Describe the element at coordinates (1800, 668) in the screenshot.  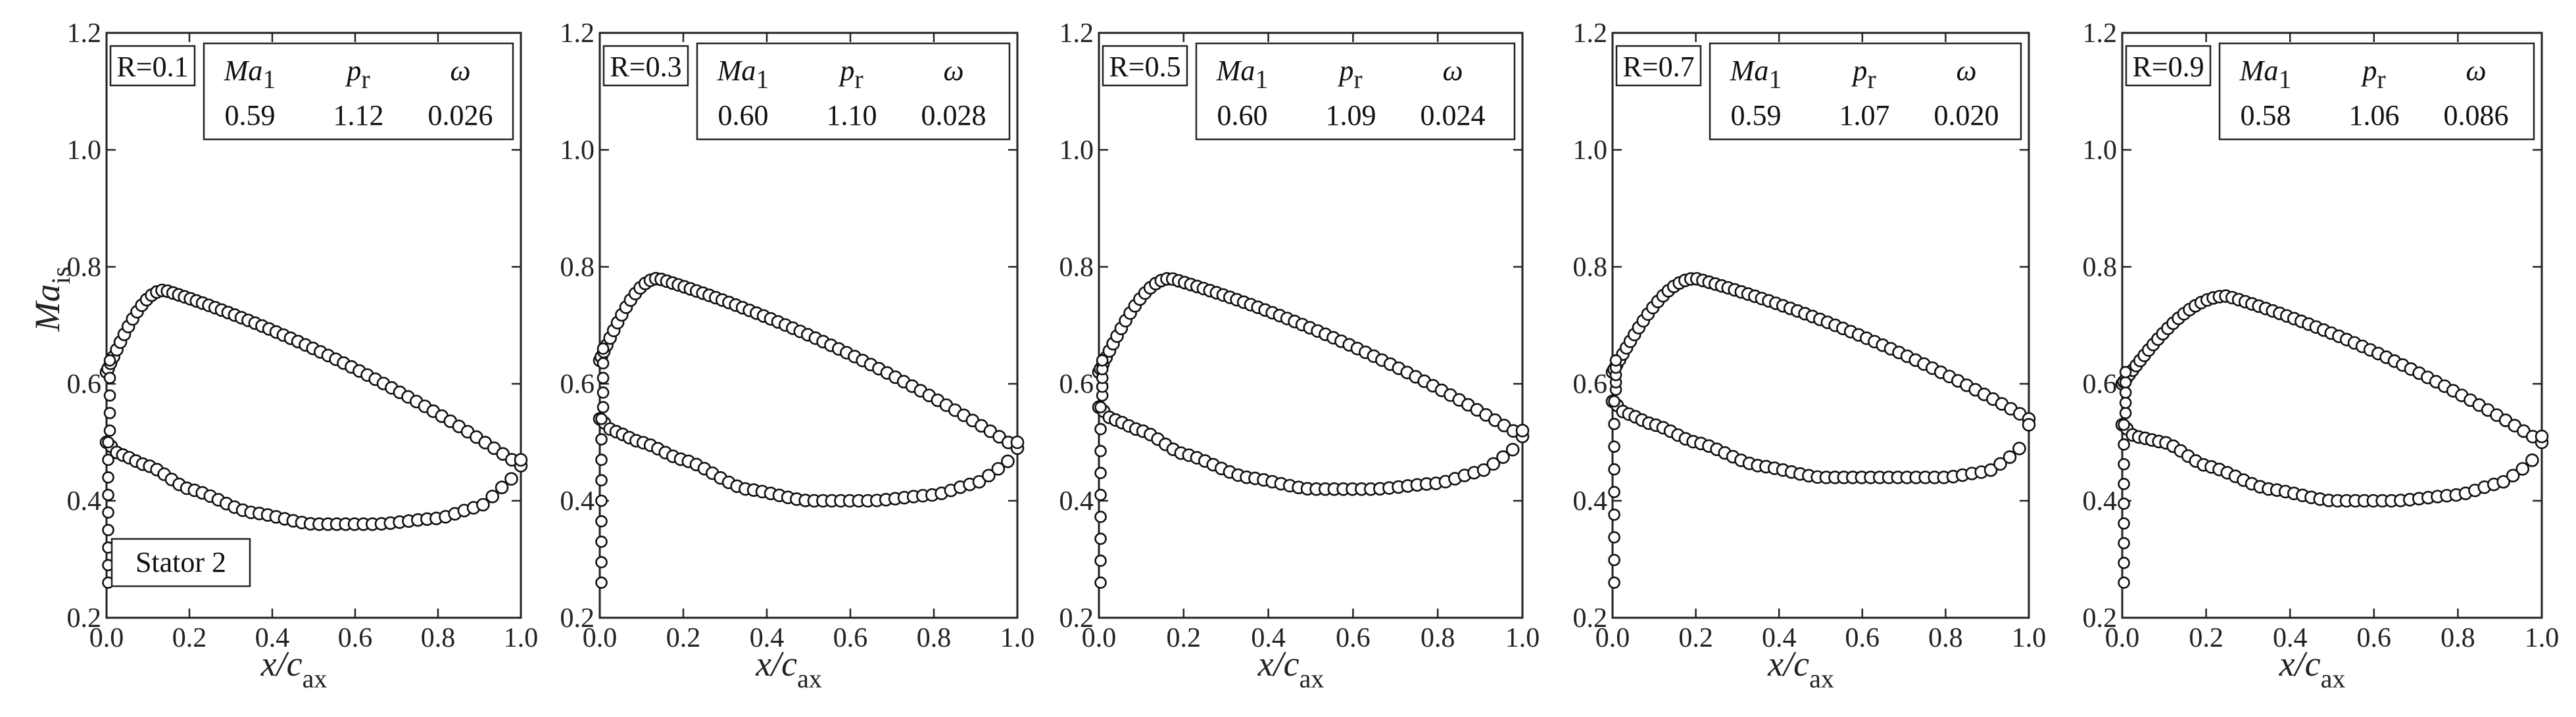
I see `x-axis-title: x/cax` at that location.